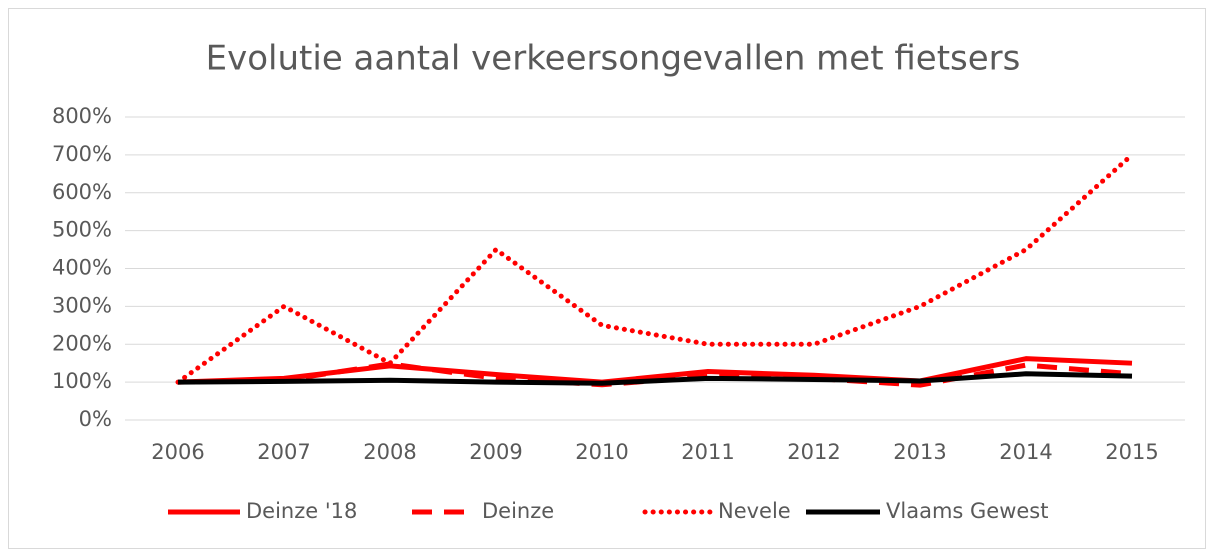  What do you see at coordinates (283, 452) in the screenshot?
I see `x-tick-label: 2007` at bounding box center [283, 452].